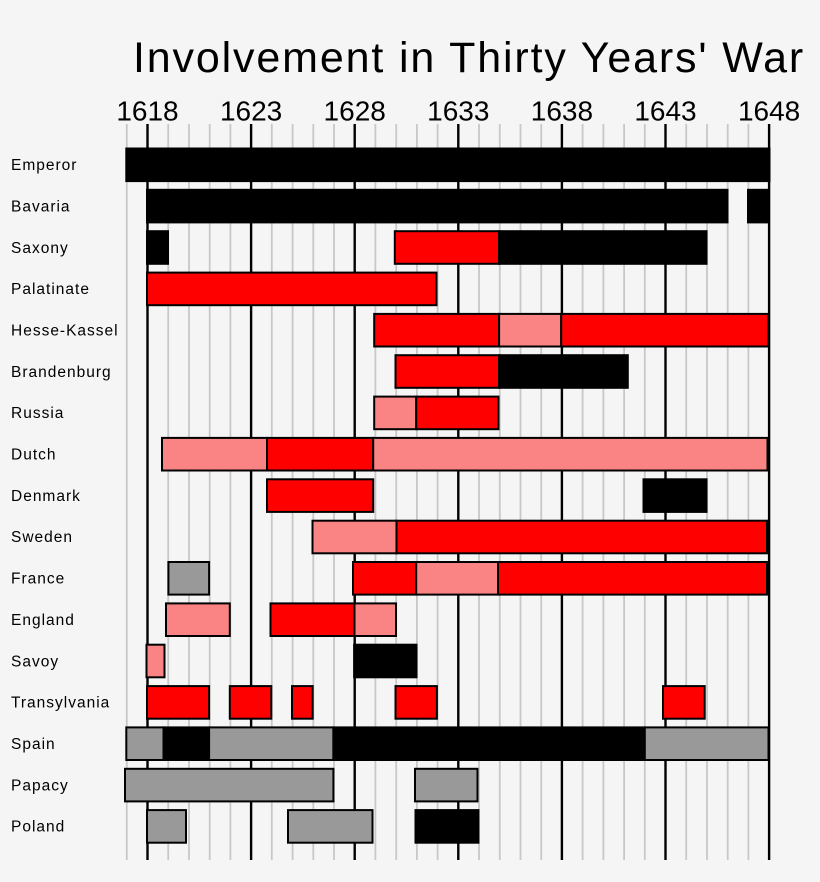  Describe the element at coordinates (46, 496) in the screenshot. I see `svg-text: Denmark` at that location.